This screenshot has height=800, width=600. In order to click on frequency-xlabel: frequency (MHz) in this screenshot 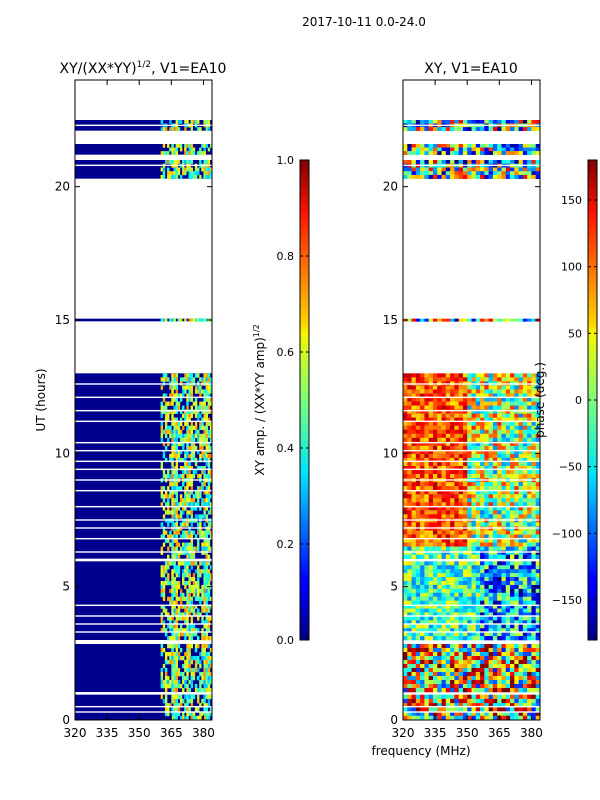, I will do `click(420, 751)`.